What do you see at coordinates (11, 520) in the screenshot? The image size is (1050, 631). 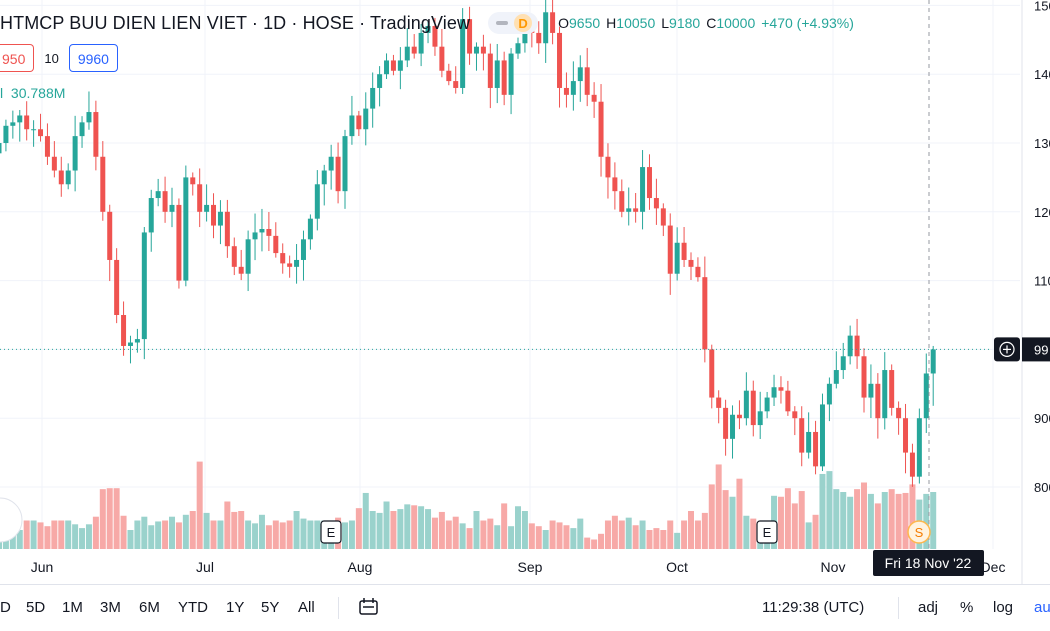 I see `tradingview-logo-icon` at bounding box center [11, 520].